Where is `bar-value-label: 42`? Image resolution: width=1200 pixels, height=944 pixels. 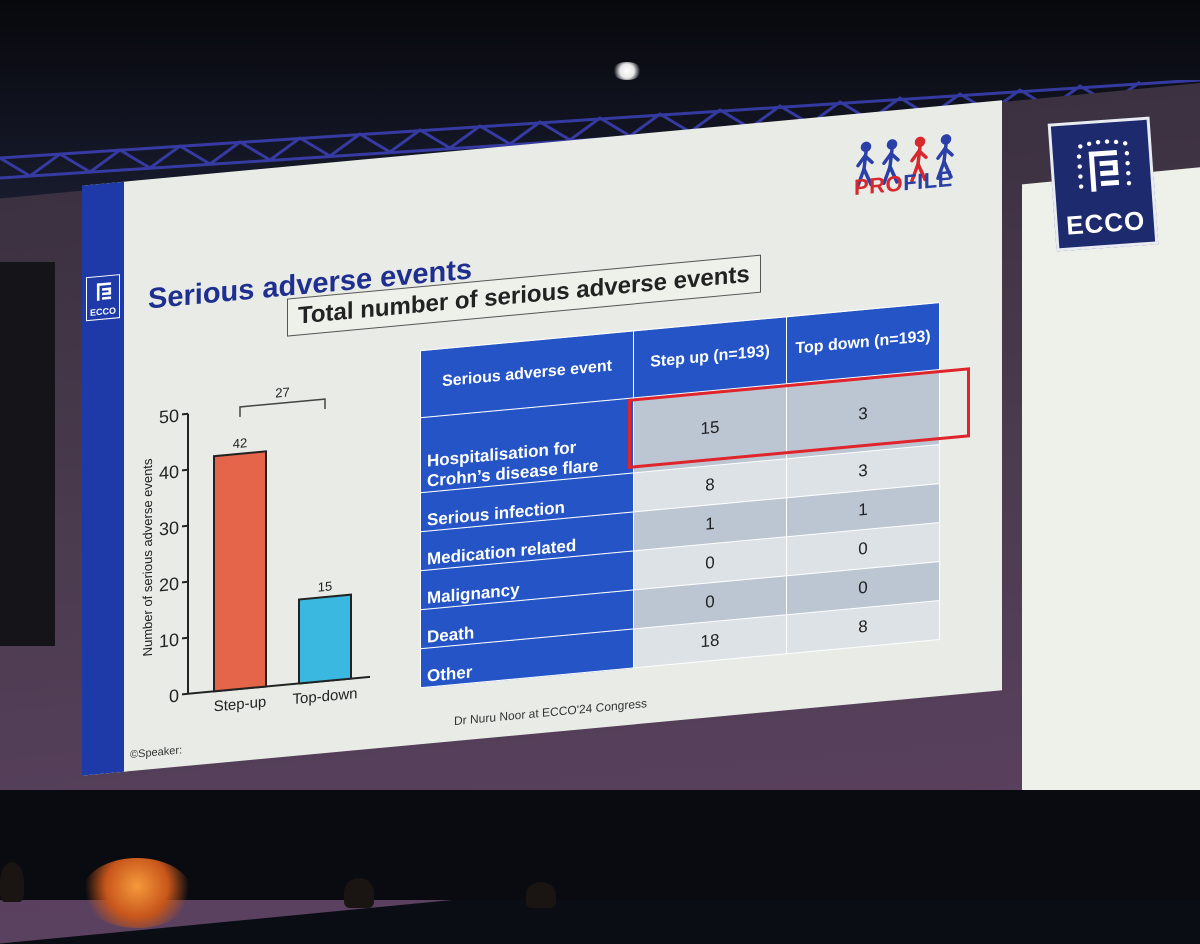
bar-value-label: 42 is located at coordinates (240, 443).